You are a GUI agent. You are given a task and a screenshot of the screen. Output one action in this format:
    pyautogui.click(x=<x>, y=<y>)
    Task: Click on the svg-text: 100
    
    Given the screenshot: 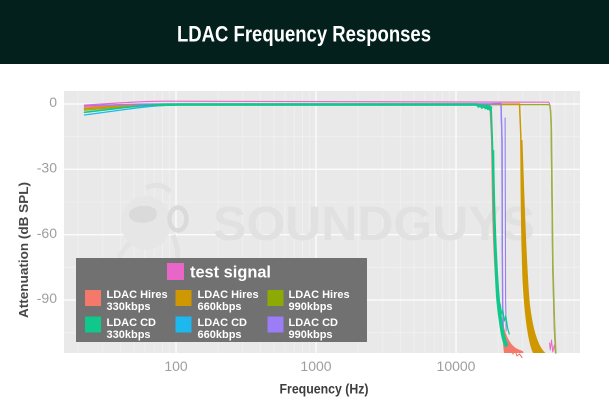 What is the action you would take?
    pyautogui.click(x=176, y=366)
    